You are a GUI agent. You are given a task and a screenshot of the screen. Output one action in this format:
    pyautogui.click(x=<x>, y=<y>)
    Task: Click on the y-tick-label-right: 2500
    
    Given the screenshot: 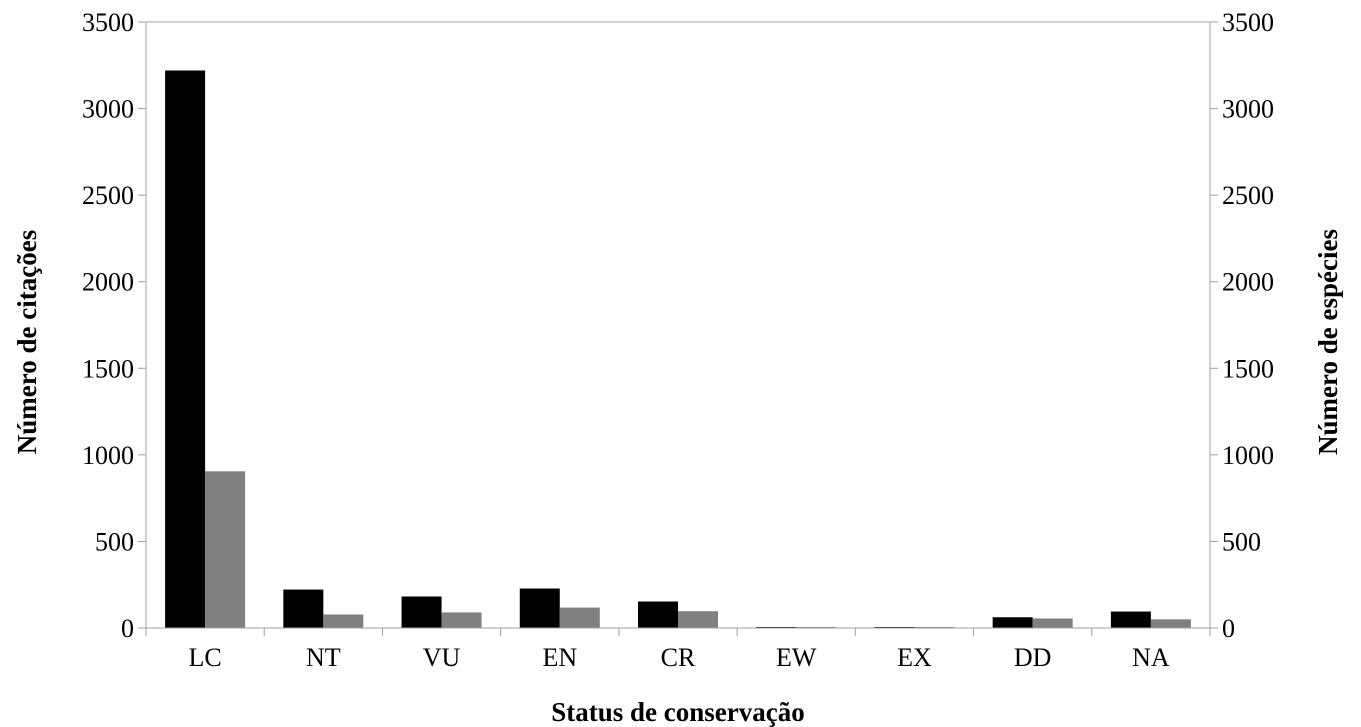 What is the action you would take?
    pyautogui.click(x=1248, y=195)
    